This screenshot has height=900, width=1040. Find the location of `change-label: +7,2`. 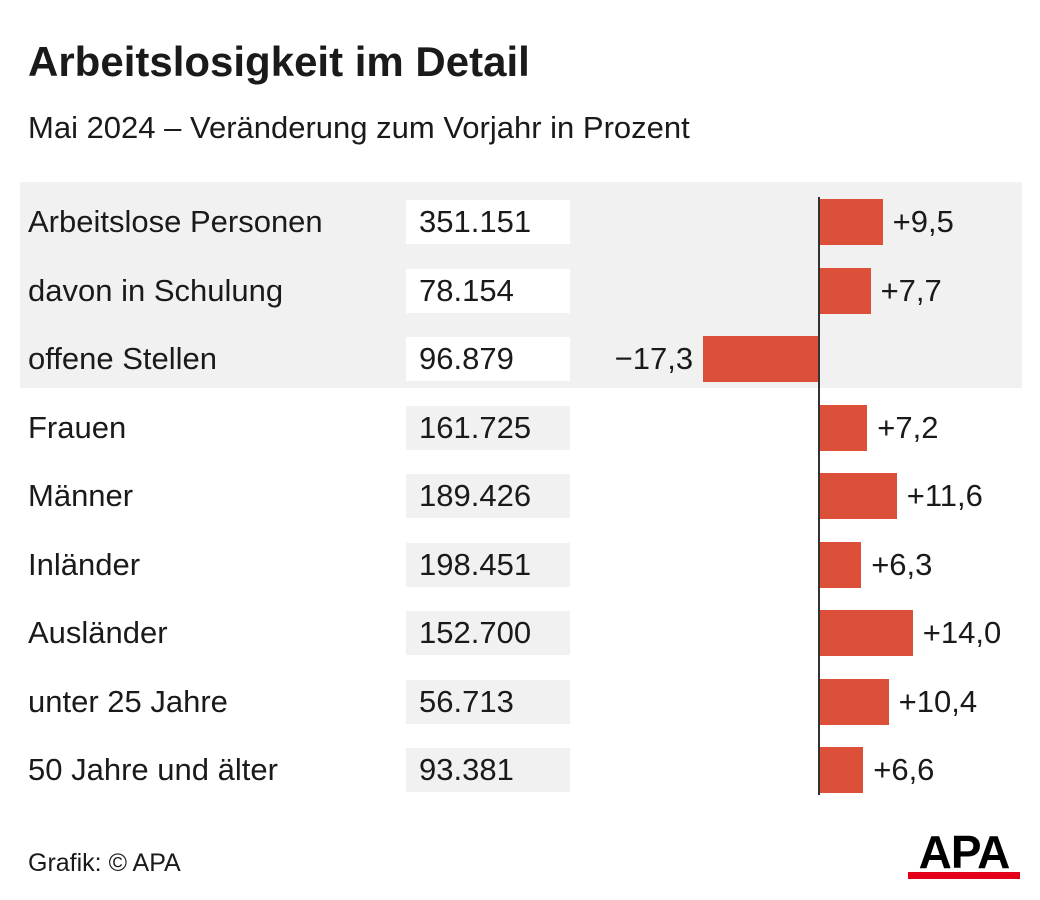

change-label: +7,2 is located at coordinates (908, 427).